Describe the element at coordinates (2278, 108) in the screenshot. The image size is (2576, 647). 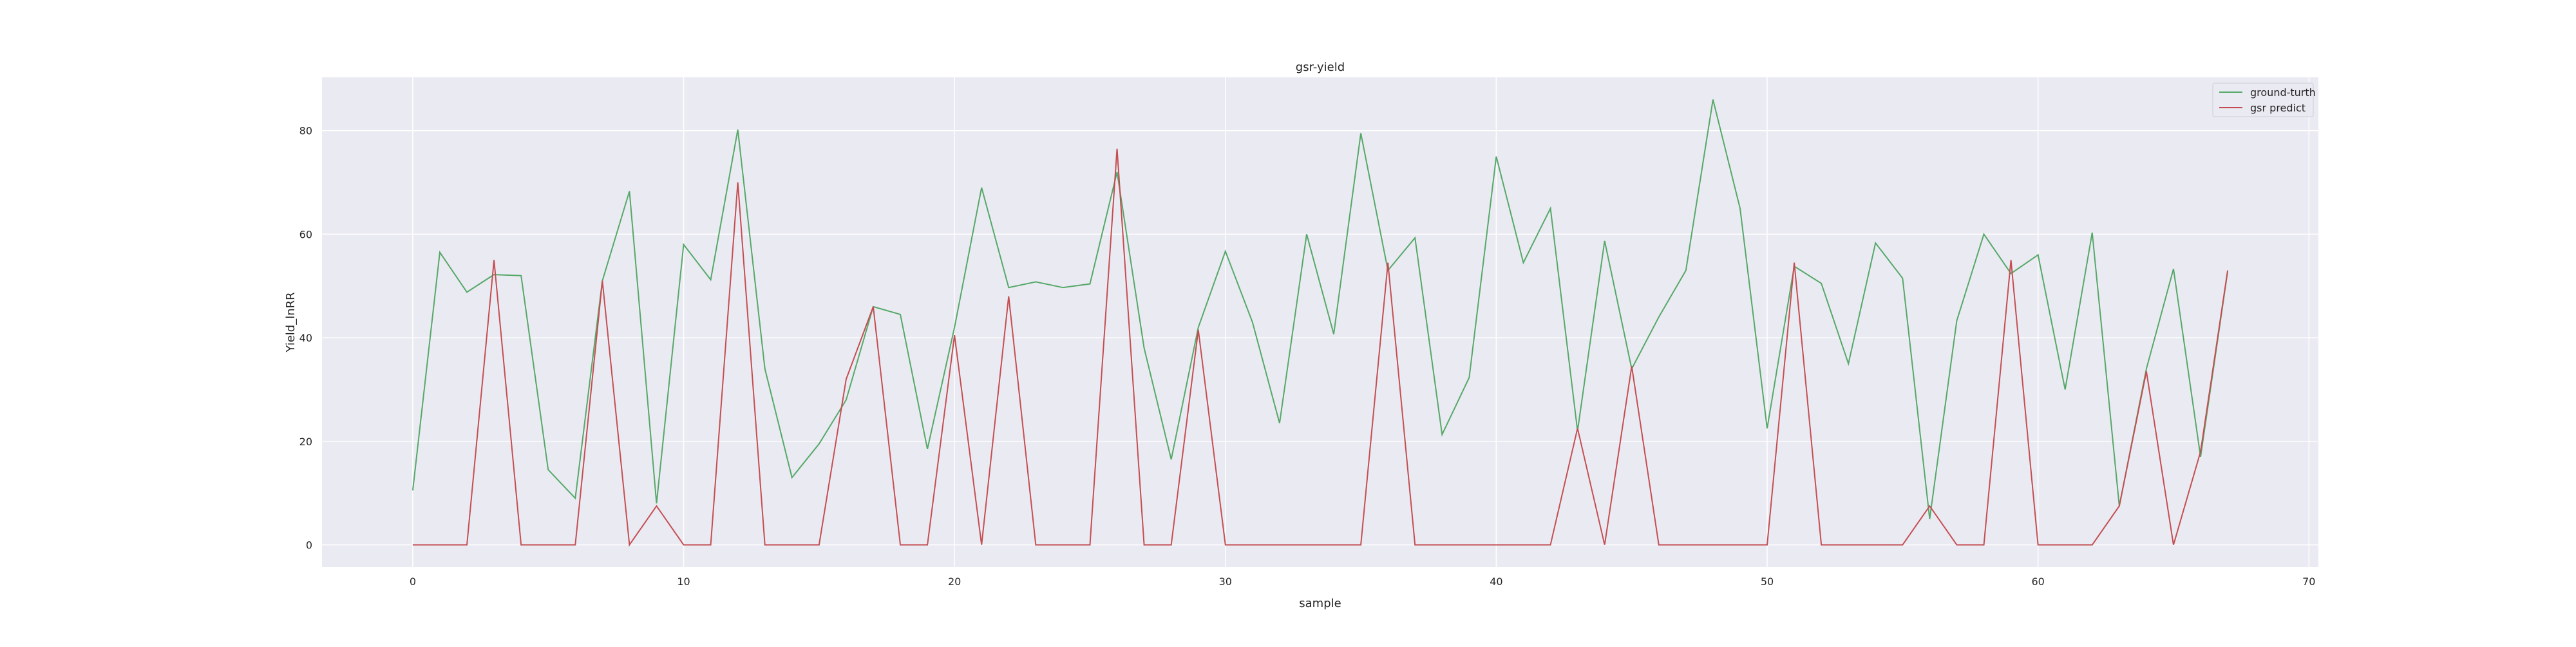
I see `legend-gsr-predict-label: gsr predict` at that location.